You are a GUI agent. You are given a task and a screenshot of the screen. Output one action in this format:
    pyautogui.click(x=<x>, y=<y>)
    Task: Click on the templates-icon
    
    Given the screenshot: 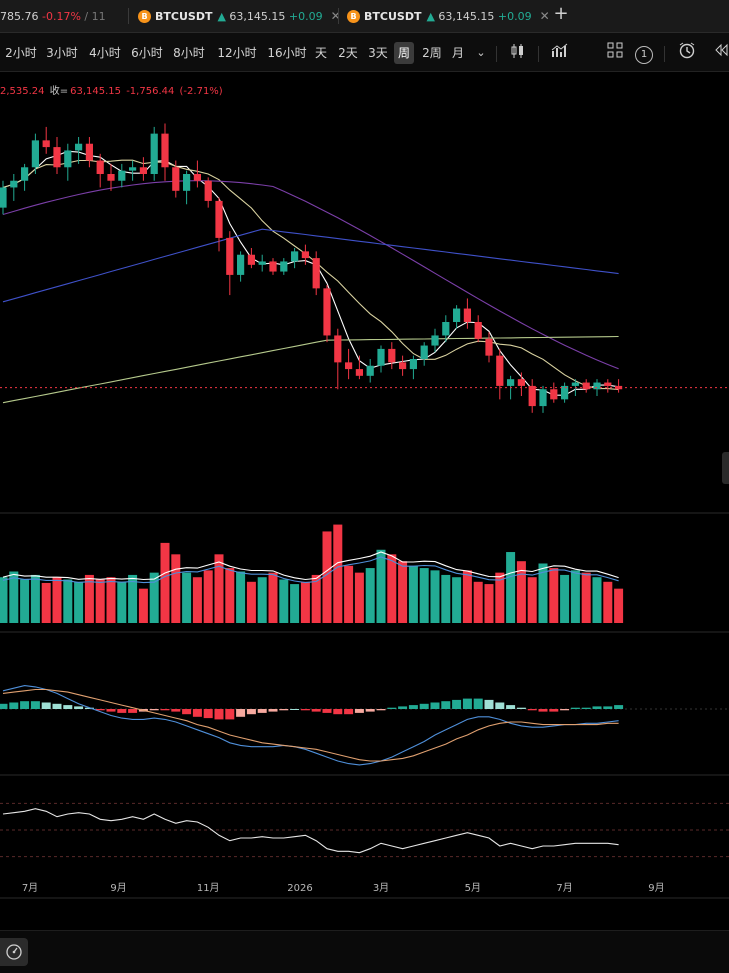 What is the action you would take?
    pyautogui.click(x=615, y=53)
    